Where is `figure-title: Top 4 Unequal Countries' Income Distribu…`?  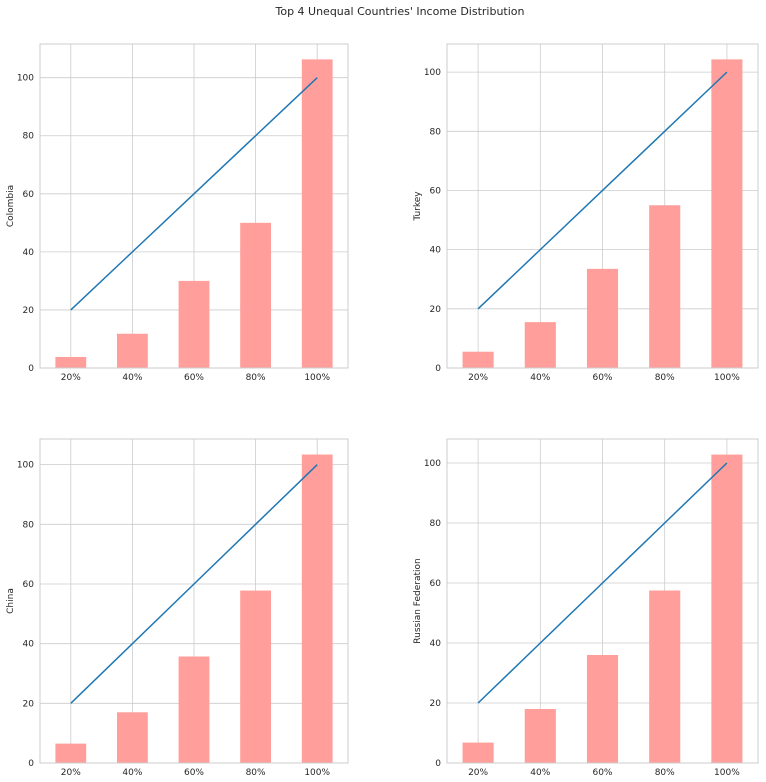 figure-title: Top 4 Unequal Countries' Income Distribu… is located at coordinates (399, 11).